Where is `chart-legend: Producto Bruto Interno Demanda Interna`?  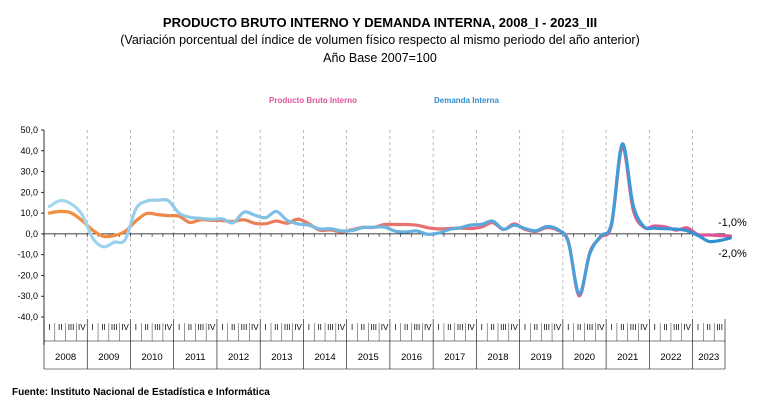
chart-legend: Producto Bruto Interno Demanda Interna is located at coordinates (371, 100).